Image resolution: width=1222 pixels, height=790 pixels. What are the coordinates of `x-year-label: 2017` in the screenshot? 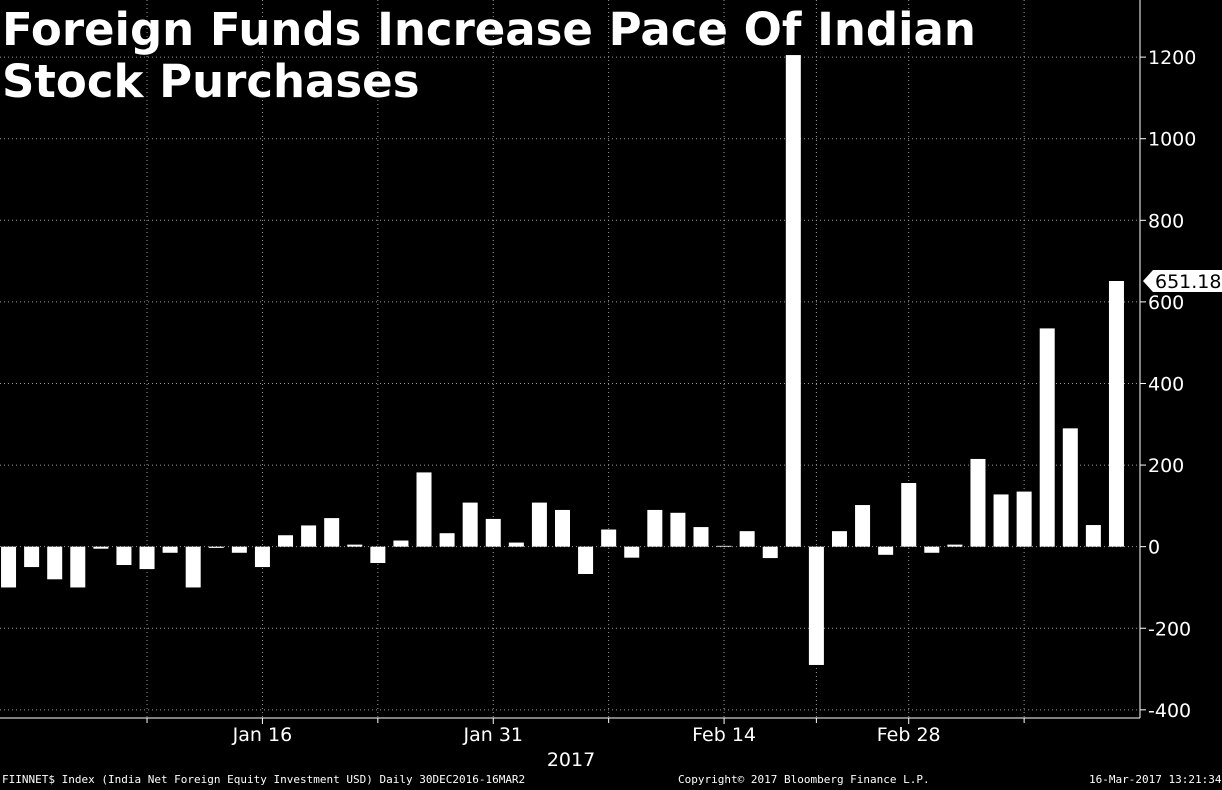 It's located at (571, 760).